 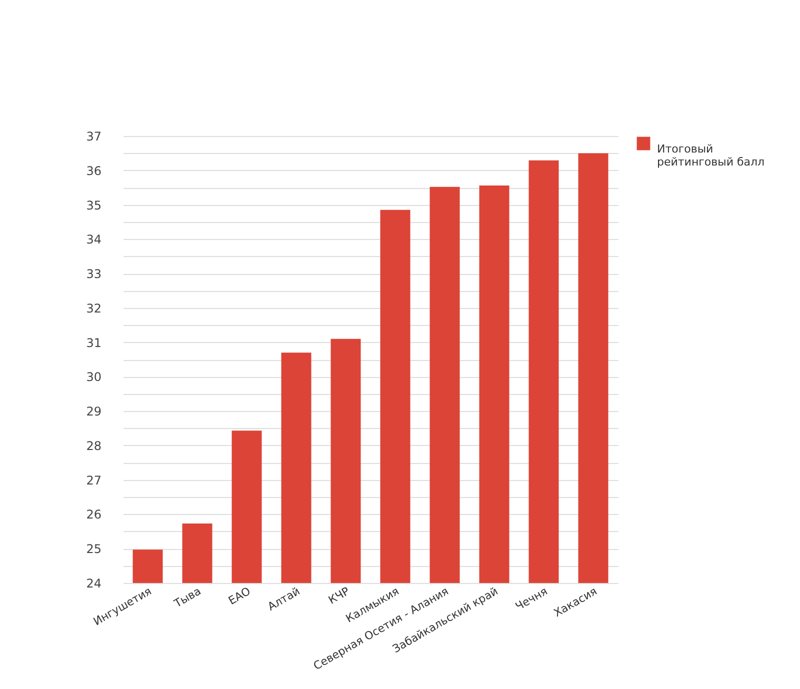 I want to click on y-tick-label: 27, so click(x=94, y=480).